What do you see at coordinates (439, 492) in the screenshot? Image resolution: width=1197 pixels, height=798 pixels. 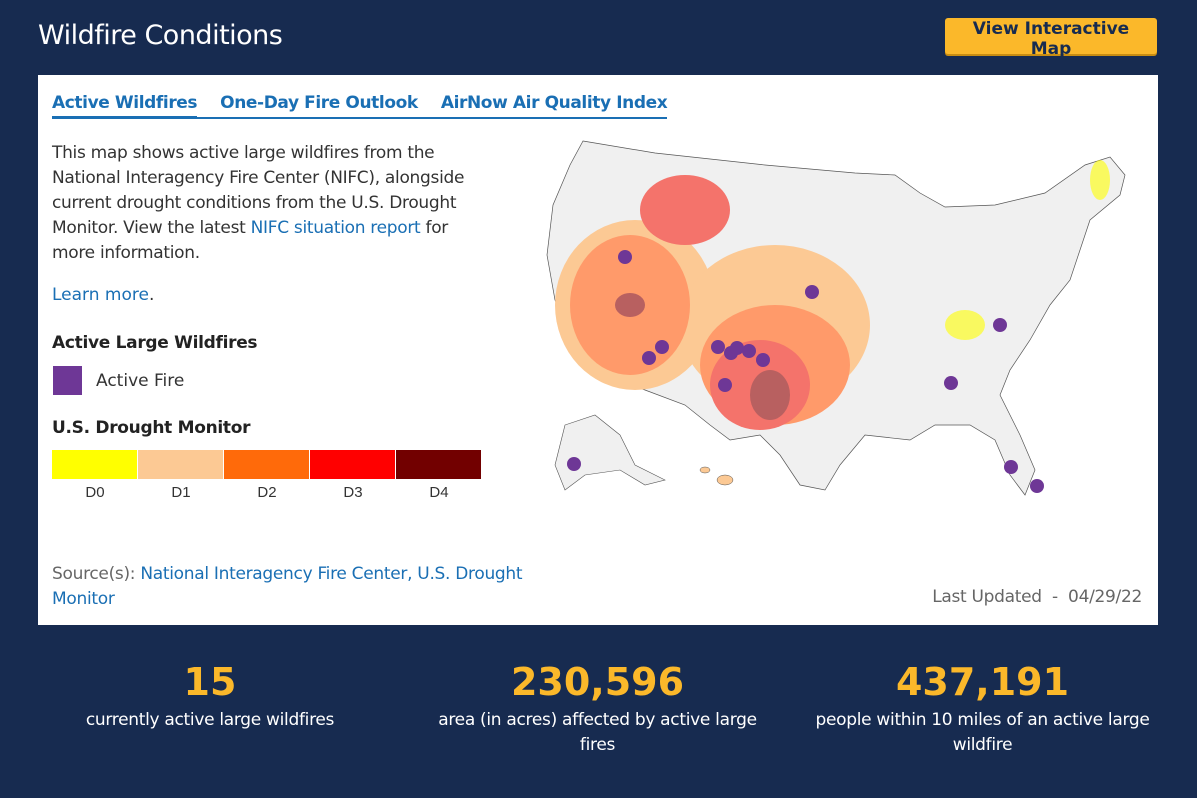 I see `drought-label-d4: D4` at bounding box center [439, 492].